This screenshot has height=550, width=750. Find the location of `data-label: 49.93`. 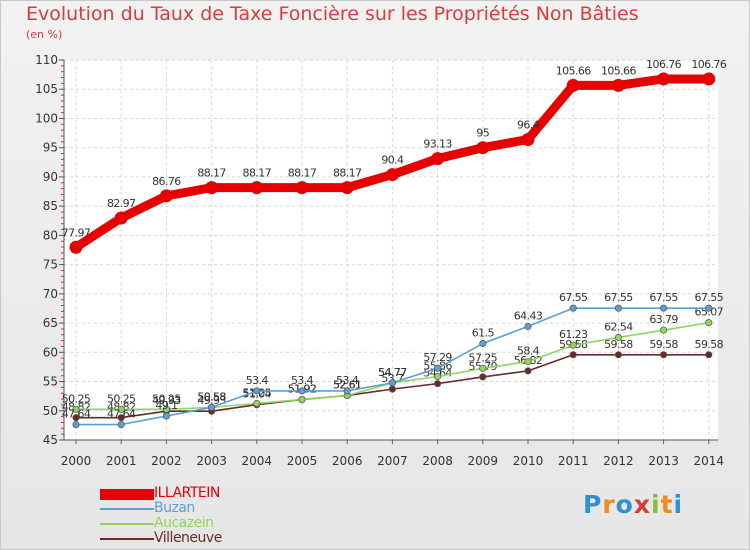

data-label: 49.93 is located at coordinates (166, 400).